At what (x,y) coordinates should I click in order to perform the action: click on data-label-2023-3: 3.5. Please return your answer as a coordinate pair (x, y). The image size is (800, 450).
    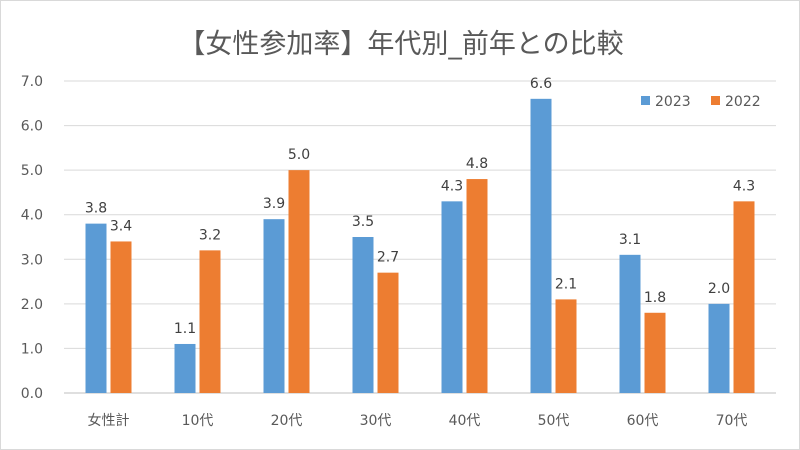
    Looking at the image, I should click on (363, 222).